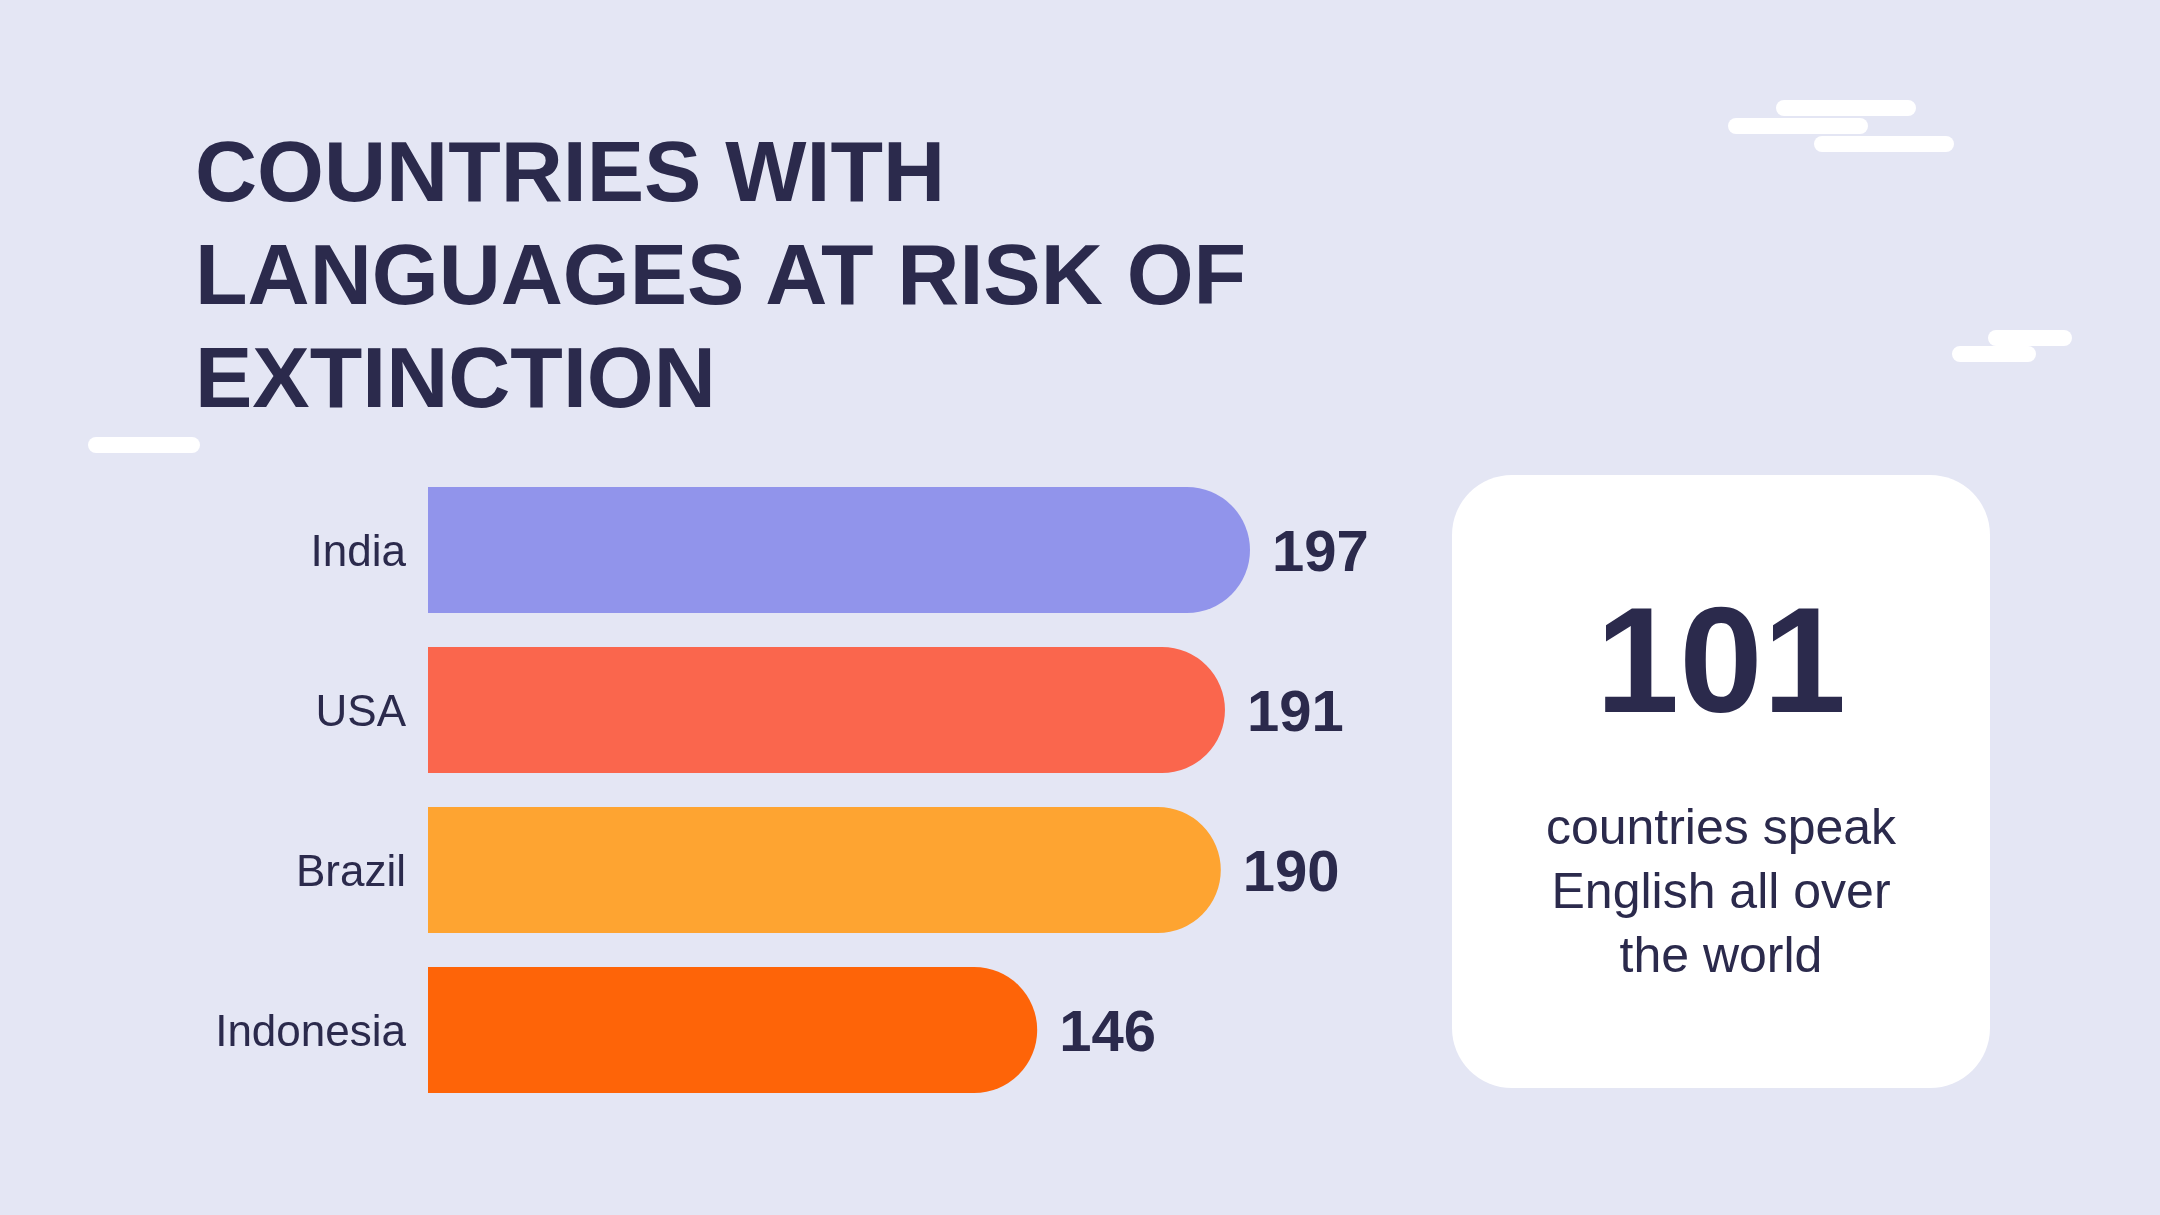 Image resolution: width=2160 pixels, height=1215 pixels. I want to click on text: 101, so click(1721, 660).